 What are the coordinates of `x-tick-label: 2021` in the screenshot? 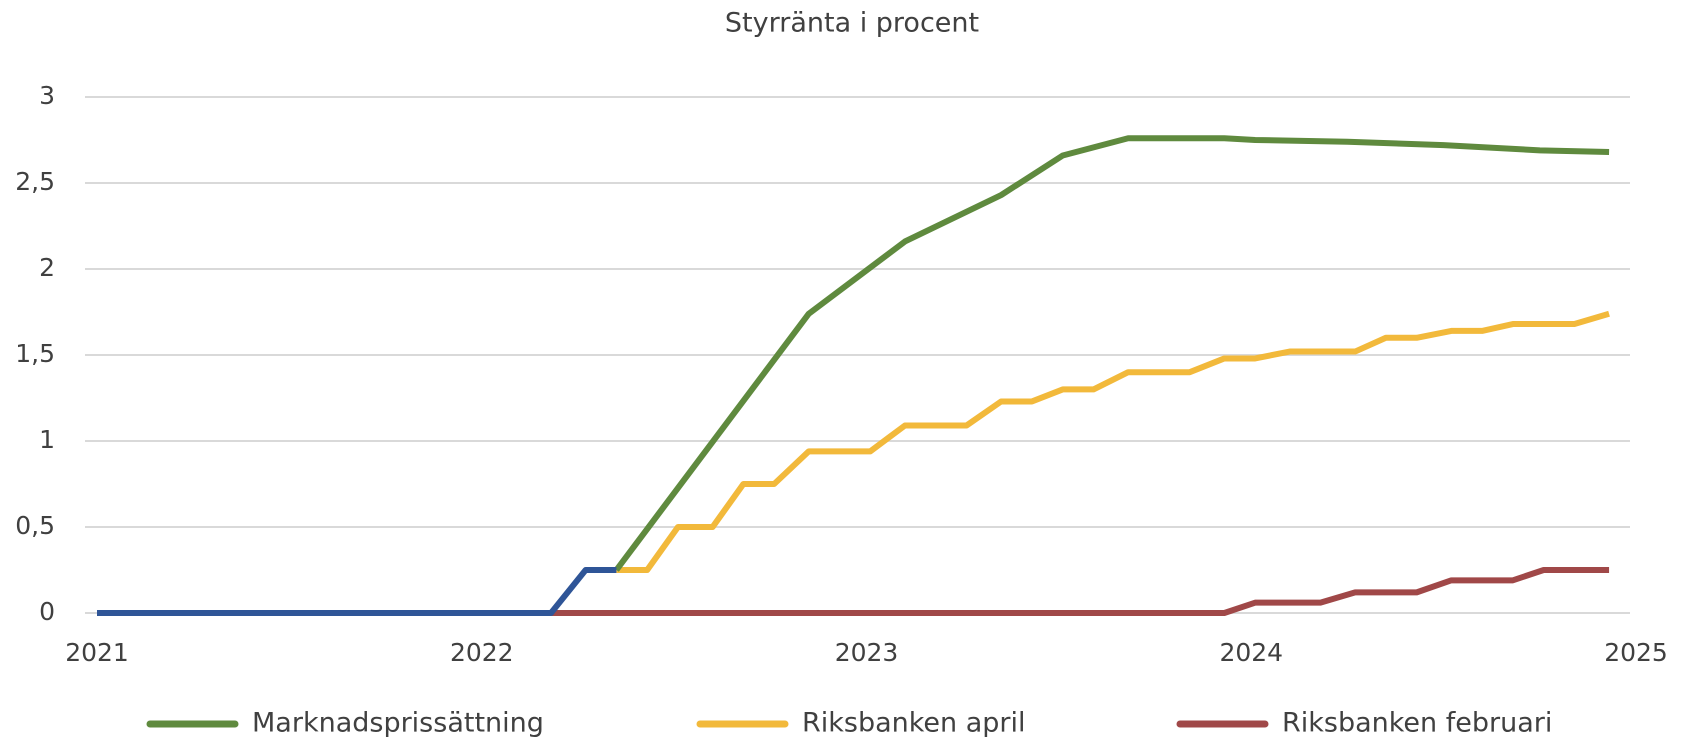 It's located at (97, 652).